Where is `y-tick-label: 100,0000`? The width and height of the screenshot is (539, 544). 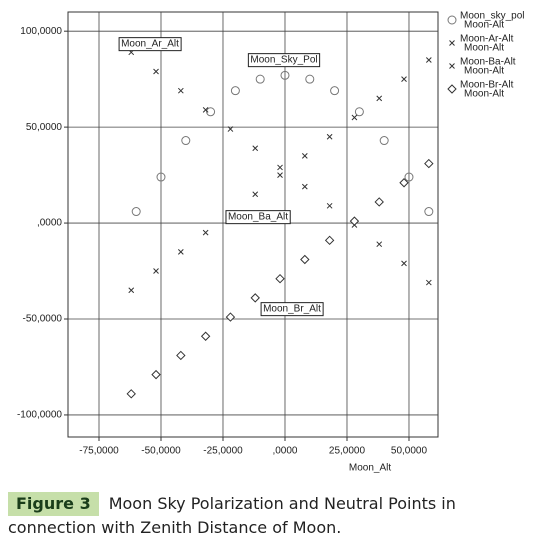 y-tick-label: 100,0000 is located at coordinates (41, 31).